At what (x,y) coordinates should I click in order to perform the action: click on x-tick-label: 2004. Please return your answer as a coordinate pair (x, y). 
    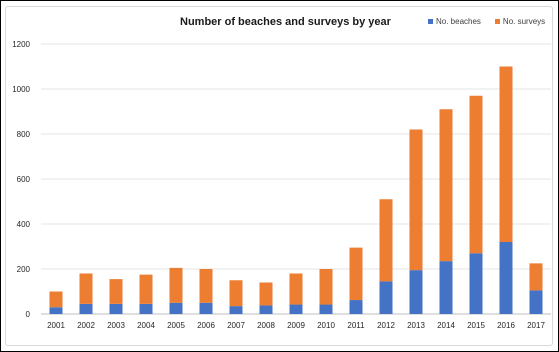
    Looking at the image, I should click on (146, 325).